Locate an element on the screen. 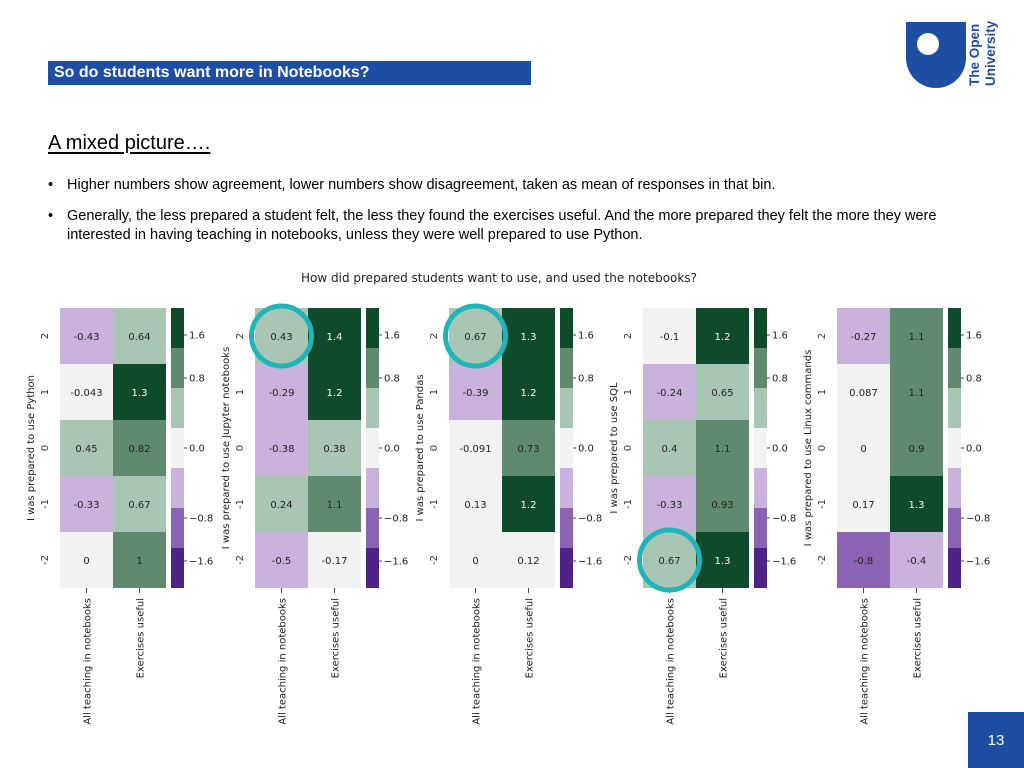 The height and width of the screenshot is (768, 1024). y-axis-label: I was prepared to use Linux commands is located at coordinates (808, 448).